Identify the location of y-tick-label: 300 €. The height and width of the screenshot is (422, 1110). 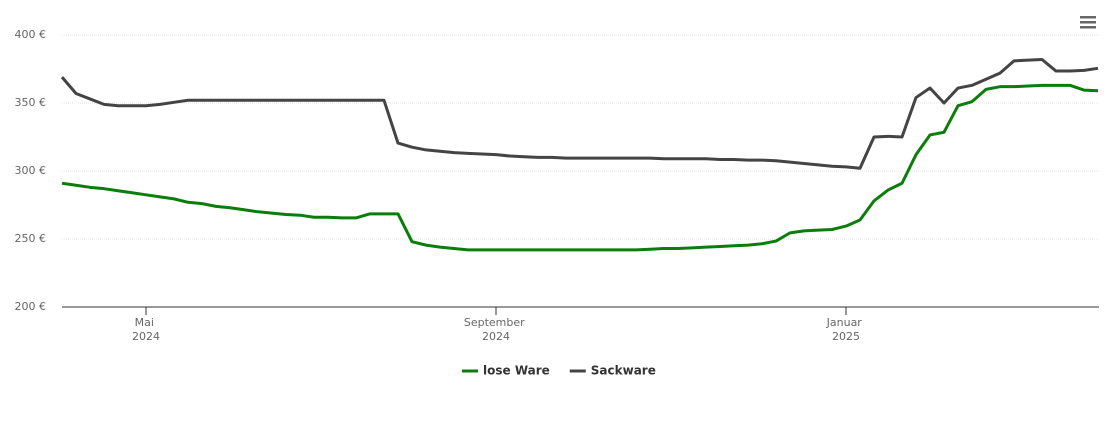
(31, 170).